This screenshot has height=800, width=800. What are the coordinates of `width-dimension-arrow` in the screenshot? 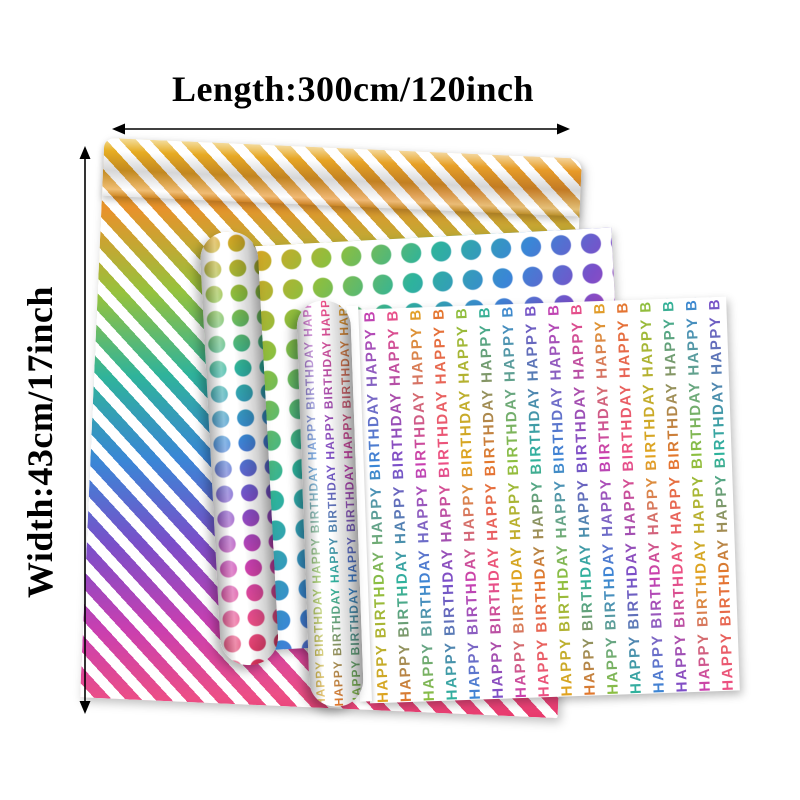 It's located at (85, 430).